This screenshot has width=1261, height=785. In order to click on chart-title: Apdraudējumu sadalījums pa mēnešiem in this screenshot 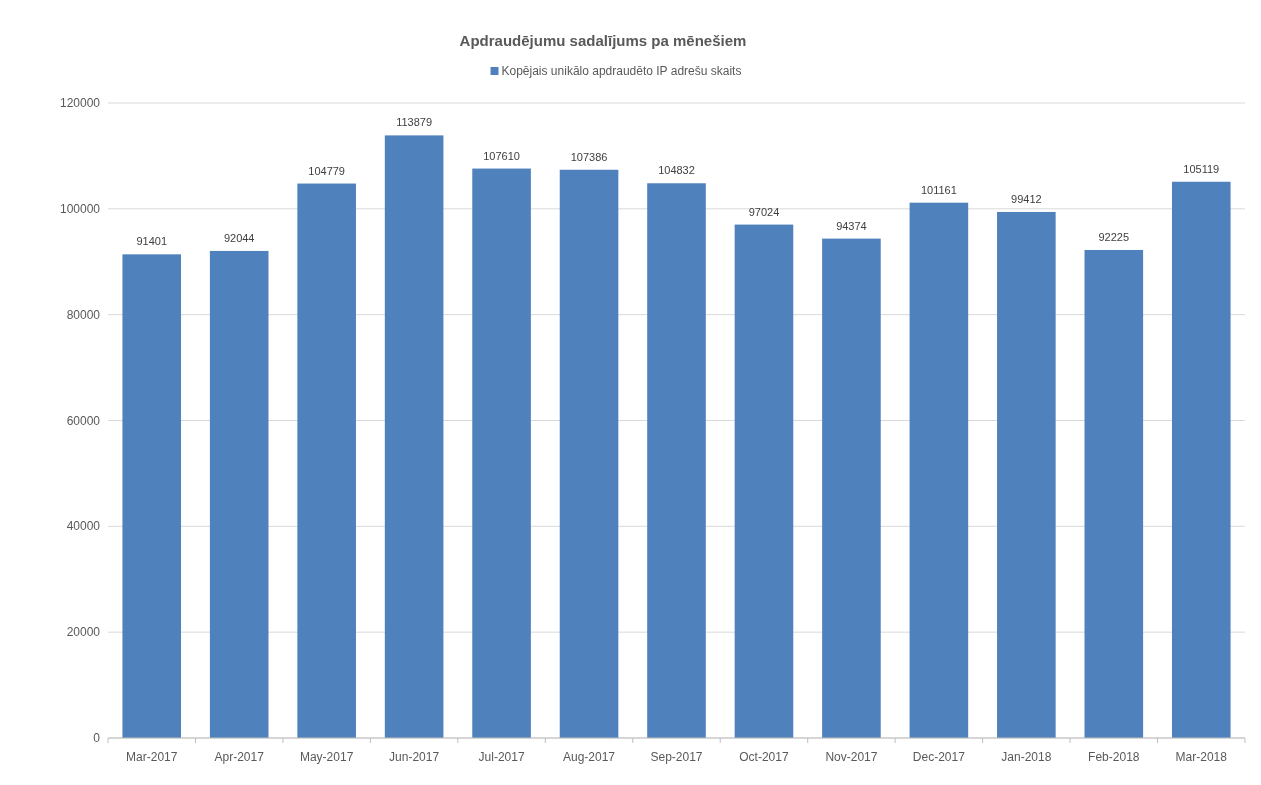, I will do `click(603, 40)`.